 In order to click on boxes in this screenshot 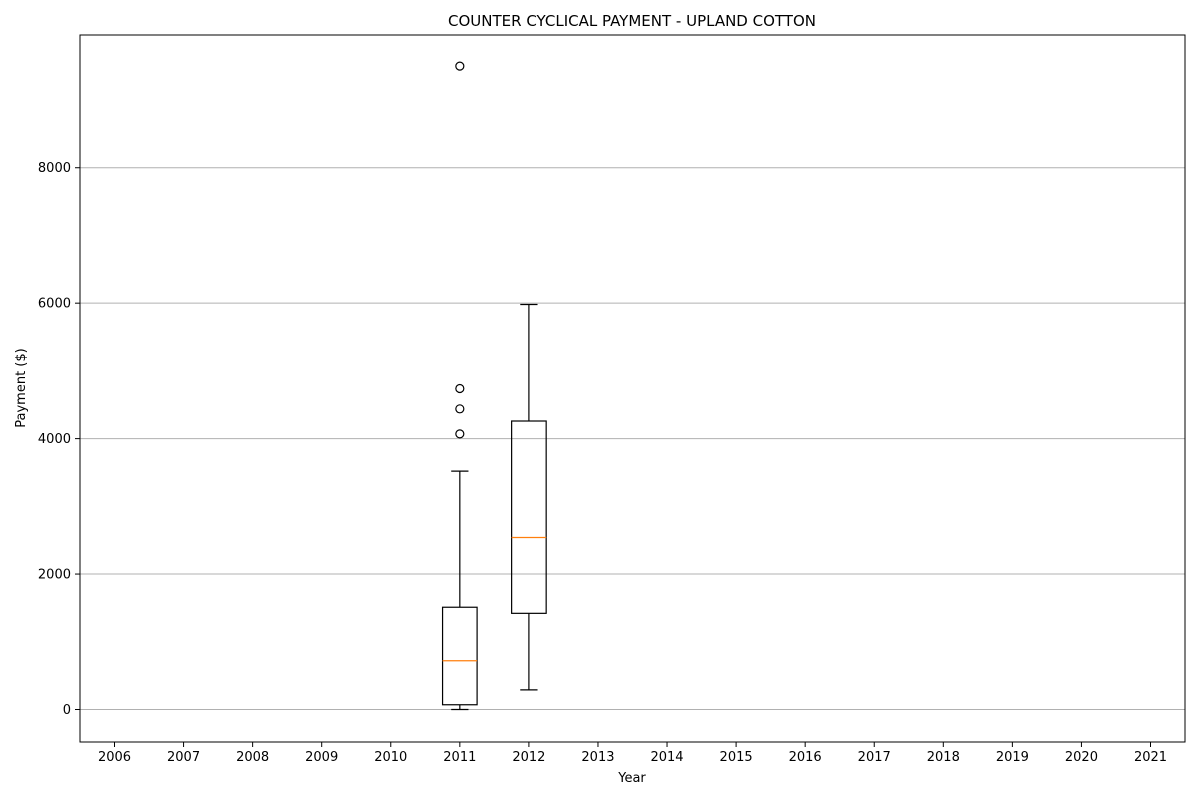, I will do `click(494, 386)`.